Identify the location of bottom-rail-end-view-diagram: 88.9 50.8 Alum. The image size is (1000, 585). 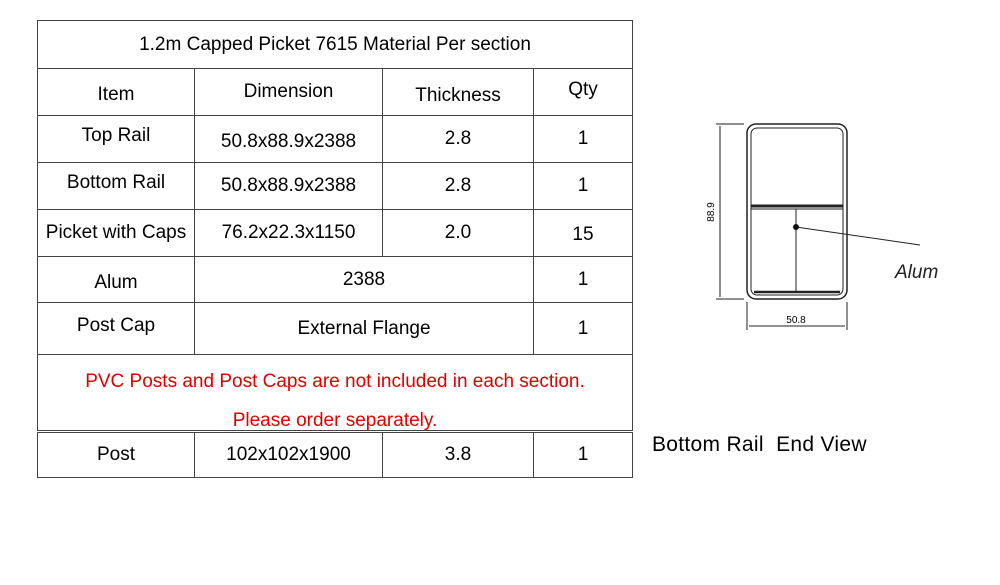
(822, 226).